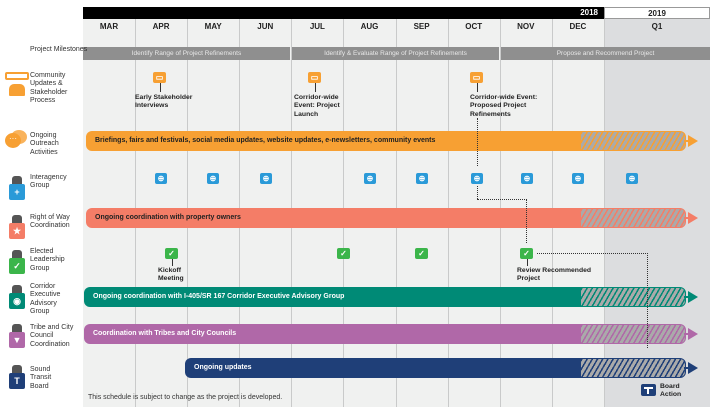  What do you see at coordinates (47, 260) in the screenshot?
I see `row-label-elected: Elected Leadership Group` at bounding box center [47, 260].